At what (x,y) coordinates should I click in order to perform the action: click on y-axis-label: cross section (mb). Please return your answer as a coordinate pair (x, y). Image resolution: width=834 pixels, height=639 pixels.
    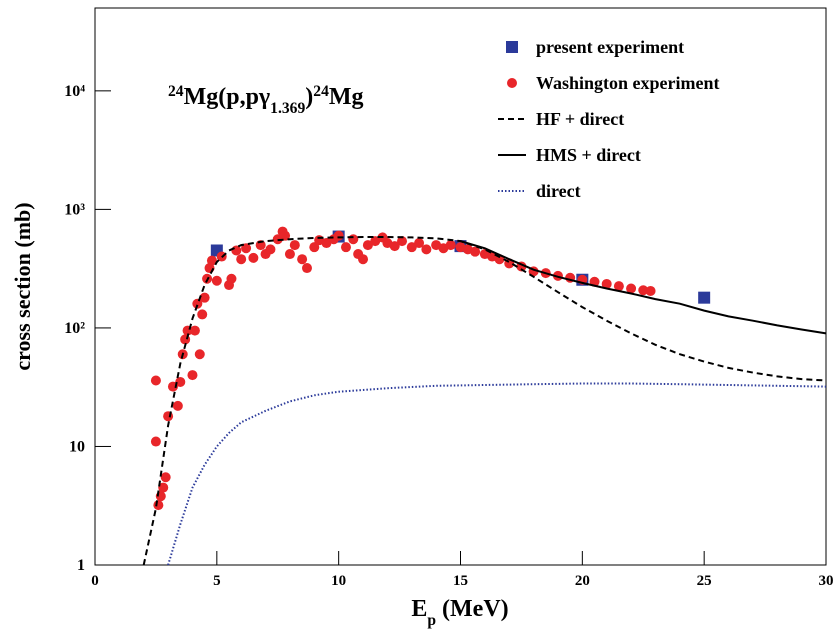
    Looking at the image, I should click on (22, 286).